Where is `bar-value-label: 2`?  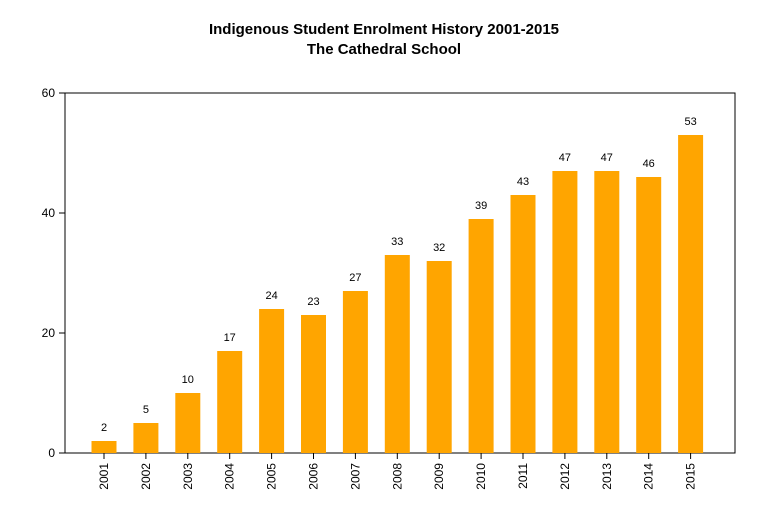 bar-value-label: 2 is located at coordinates (104, 428).